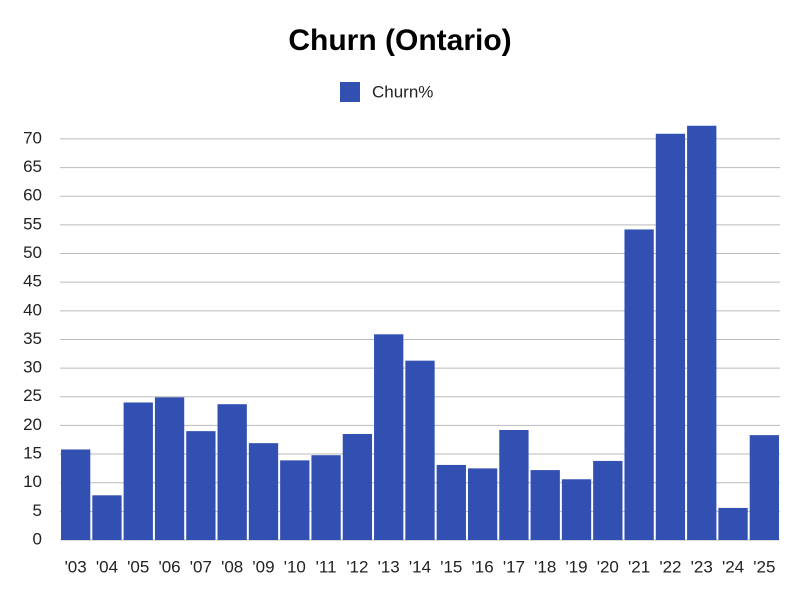  What do you see at coordinates (483, 566) in the screenshot?
I see `x-tick-label: '16` at bounding box center [483, 566].